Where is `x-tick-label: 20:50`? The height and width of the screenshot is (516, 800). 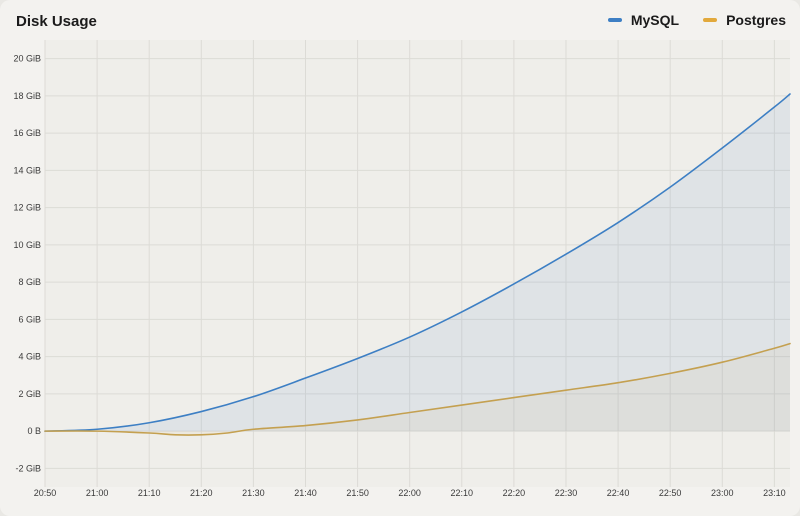 x-tick-label: 20:50 is located at coordinates (45, 493).